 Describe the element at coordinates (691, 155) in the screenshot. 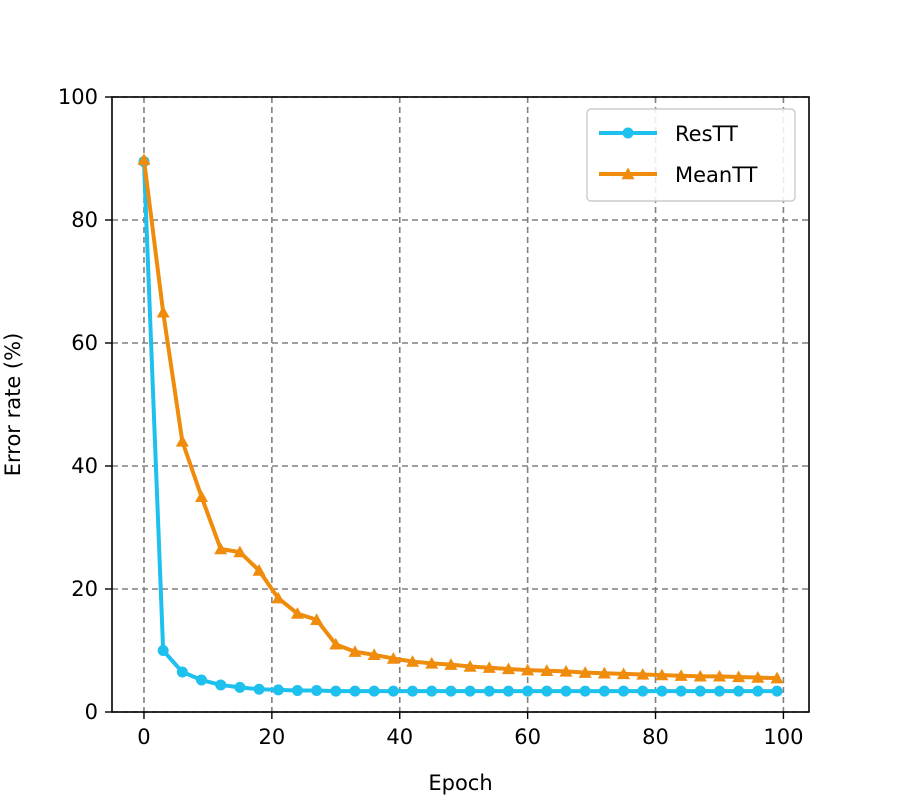

I see `legend: ResTT MeanTT` at that location.